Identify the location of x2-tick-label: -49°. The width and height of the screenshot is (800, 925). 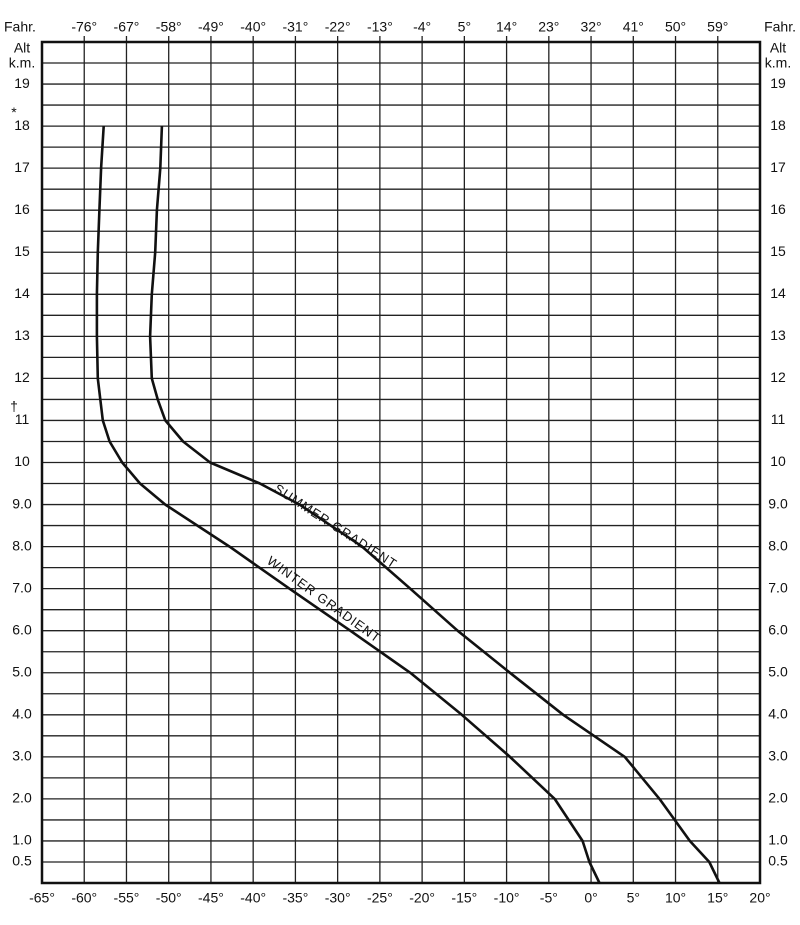
(211, 27).